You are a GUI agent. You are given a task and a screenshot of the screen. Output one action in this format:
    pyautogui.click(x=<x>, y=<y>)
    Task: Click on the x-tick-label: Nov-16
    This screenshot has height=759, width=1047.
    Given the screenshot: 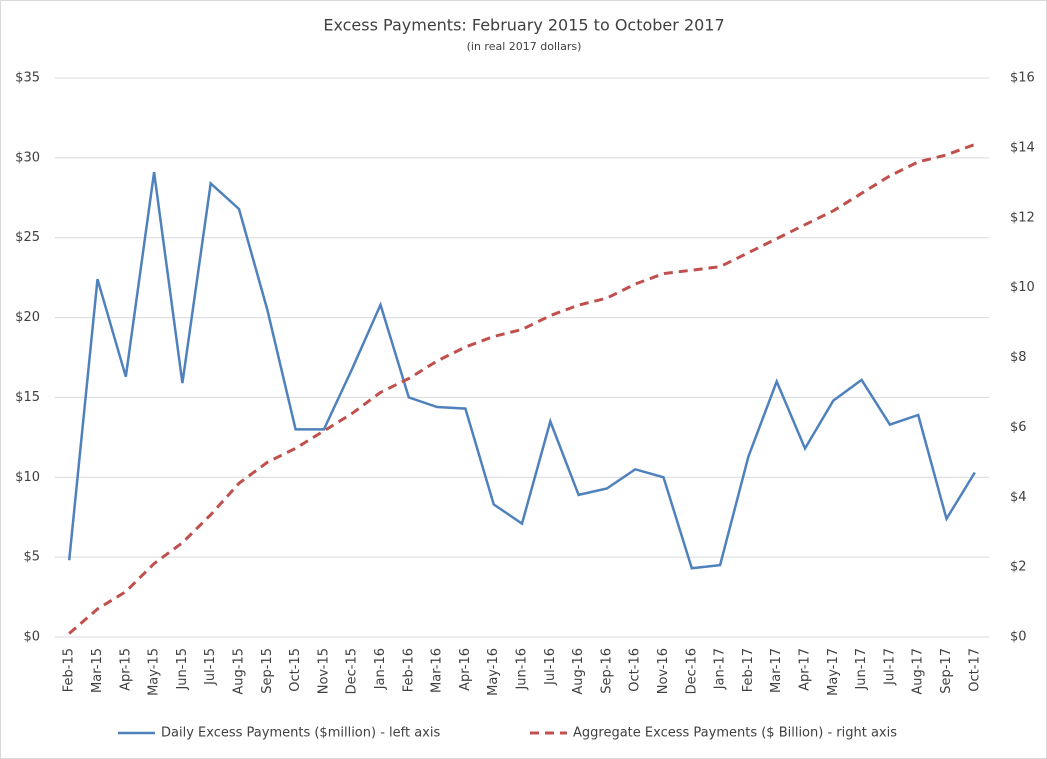 What is the action you would take?
    pyautogui.click(x=663, y=671)
    